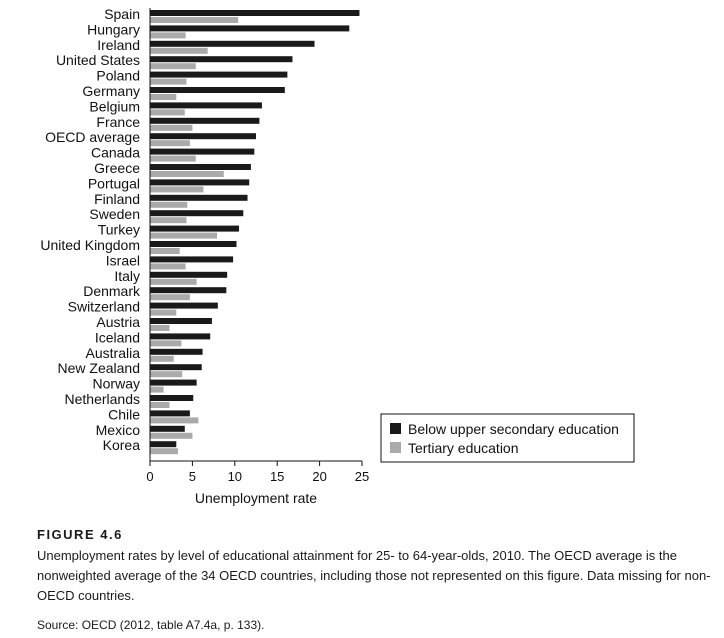 The width and height of the screenshot is (724, 638). What do you see at coordinates (80, 534) in the screenshot?
I see `figure-label: FIGURE 4.6` at bounding box center [80, 534].